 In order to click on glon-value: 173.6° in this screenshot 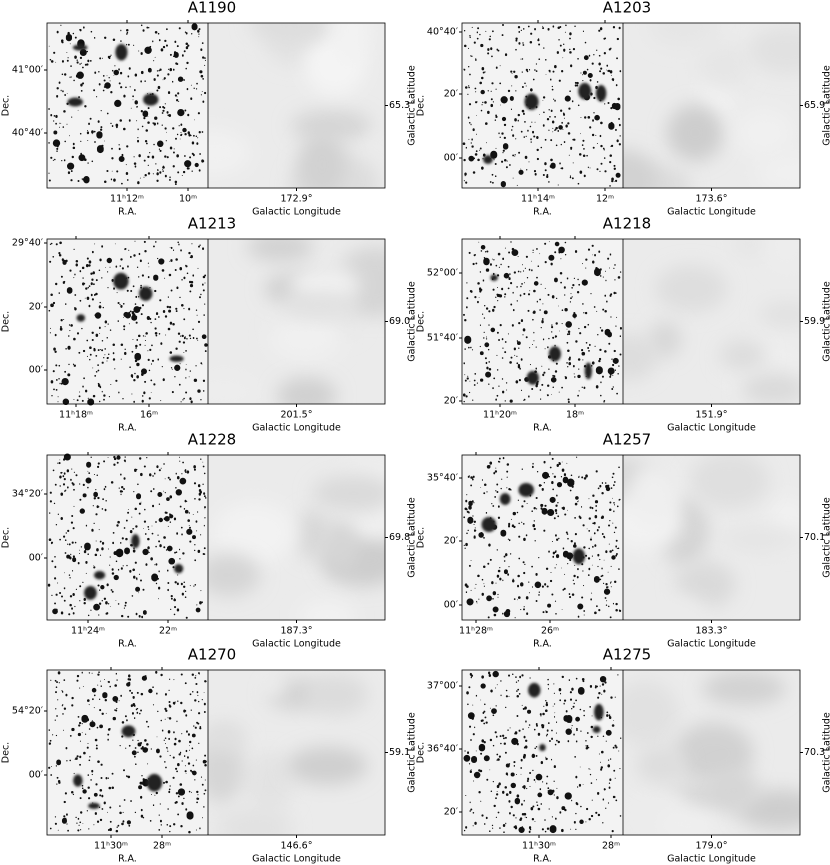, I will do `click(712, 199)`.